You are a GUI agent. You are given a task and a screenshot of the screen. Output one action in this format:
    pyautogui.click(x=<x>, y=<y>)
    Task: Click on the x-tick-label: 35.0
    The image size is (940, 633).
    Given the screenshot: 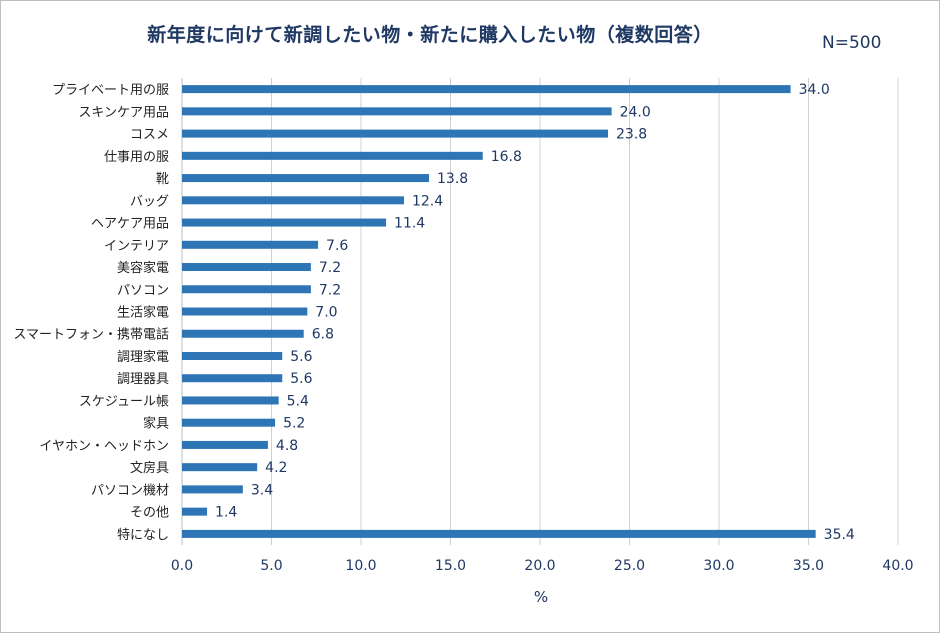 What is the action you would take?
    pyautogui.click(x=808, y=566)
    